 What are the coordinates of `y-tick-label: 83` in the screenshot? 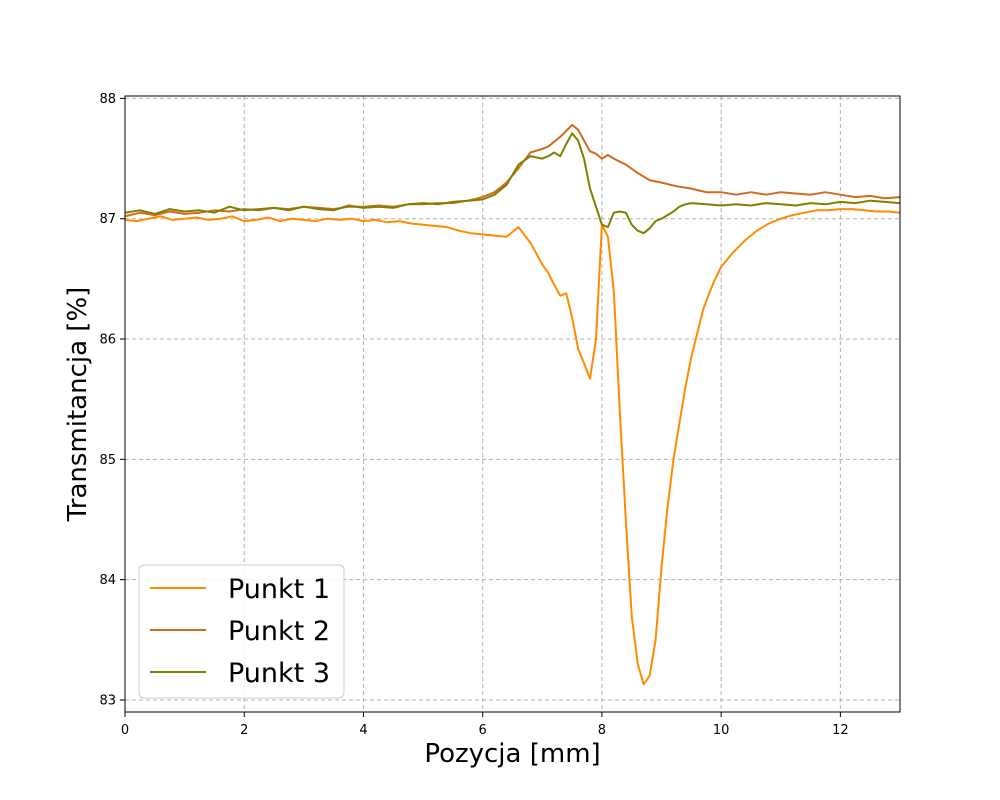 It's located at (107, 700).